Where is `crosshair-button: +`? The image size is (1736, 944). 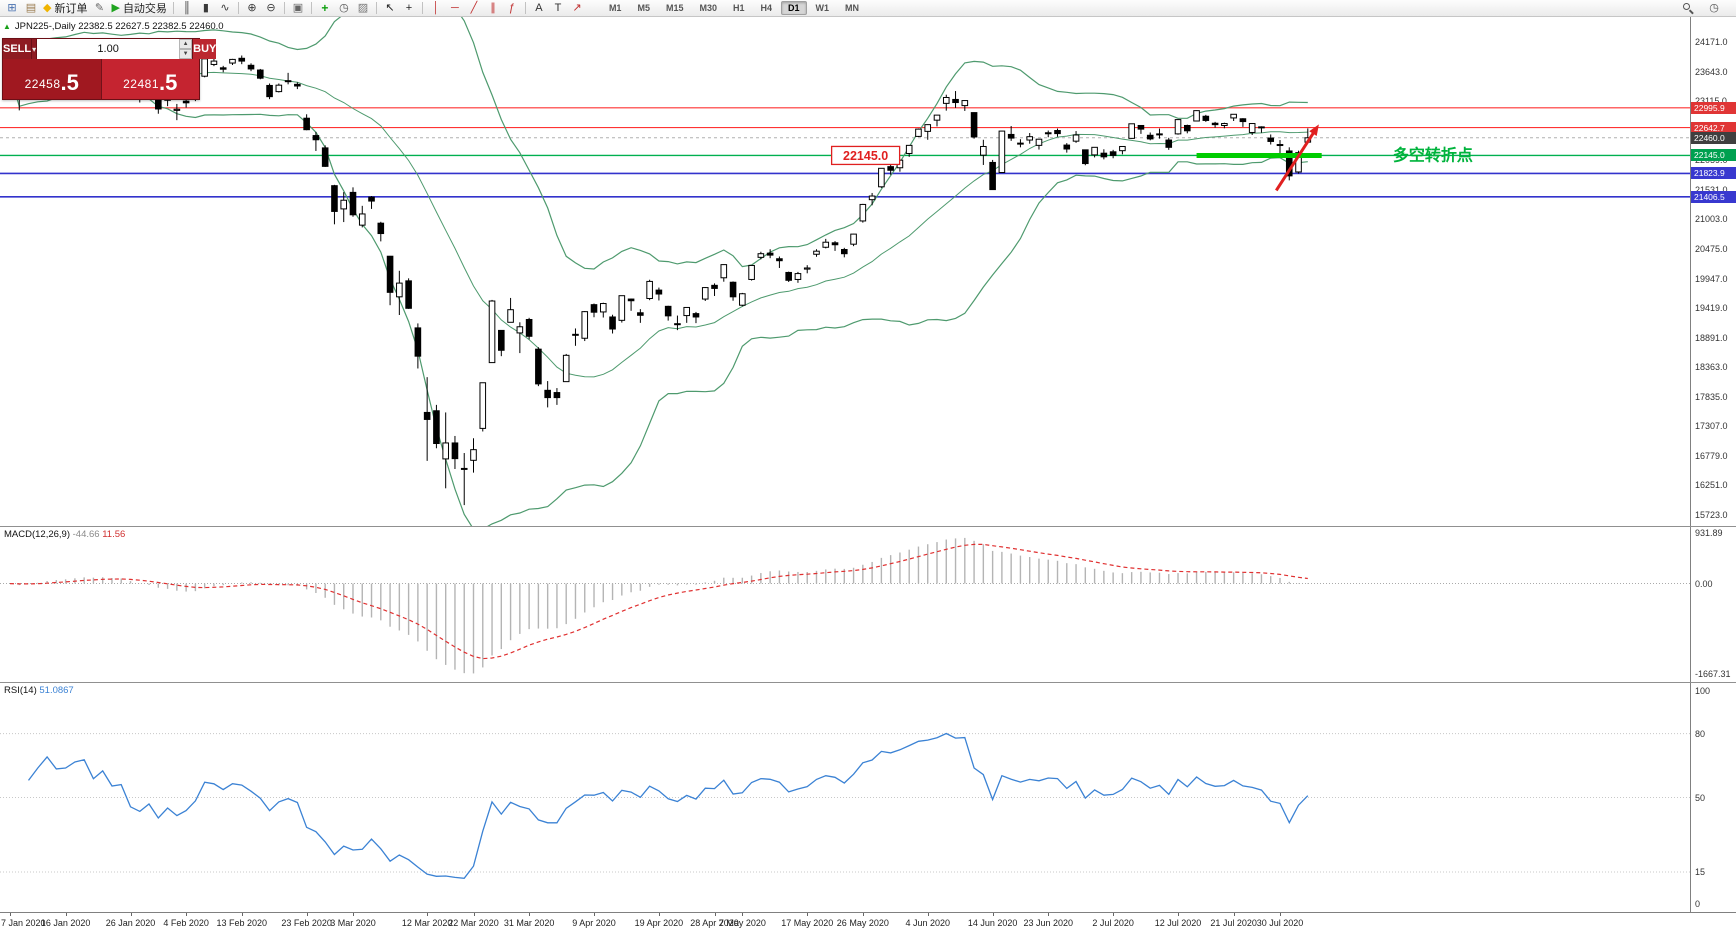
crosshair-button: + is located at coordinates (409, 8).